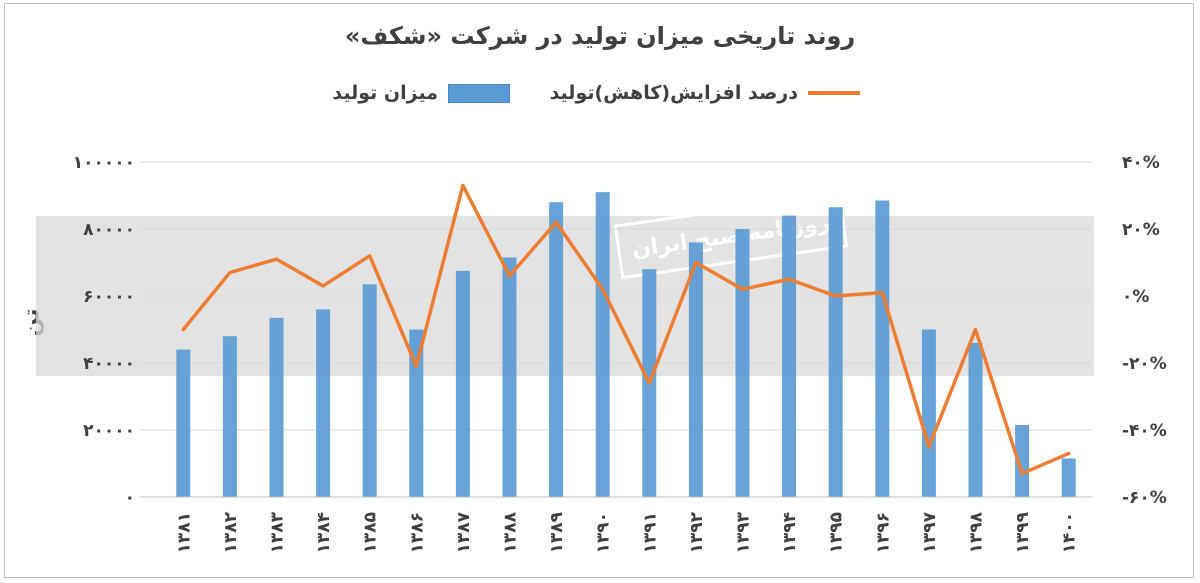 The image size is (1200, 583). Describe the element at coordinates (1135, 297) in the screenshot. I see `y-right-tick-label: ۰%` at that location.